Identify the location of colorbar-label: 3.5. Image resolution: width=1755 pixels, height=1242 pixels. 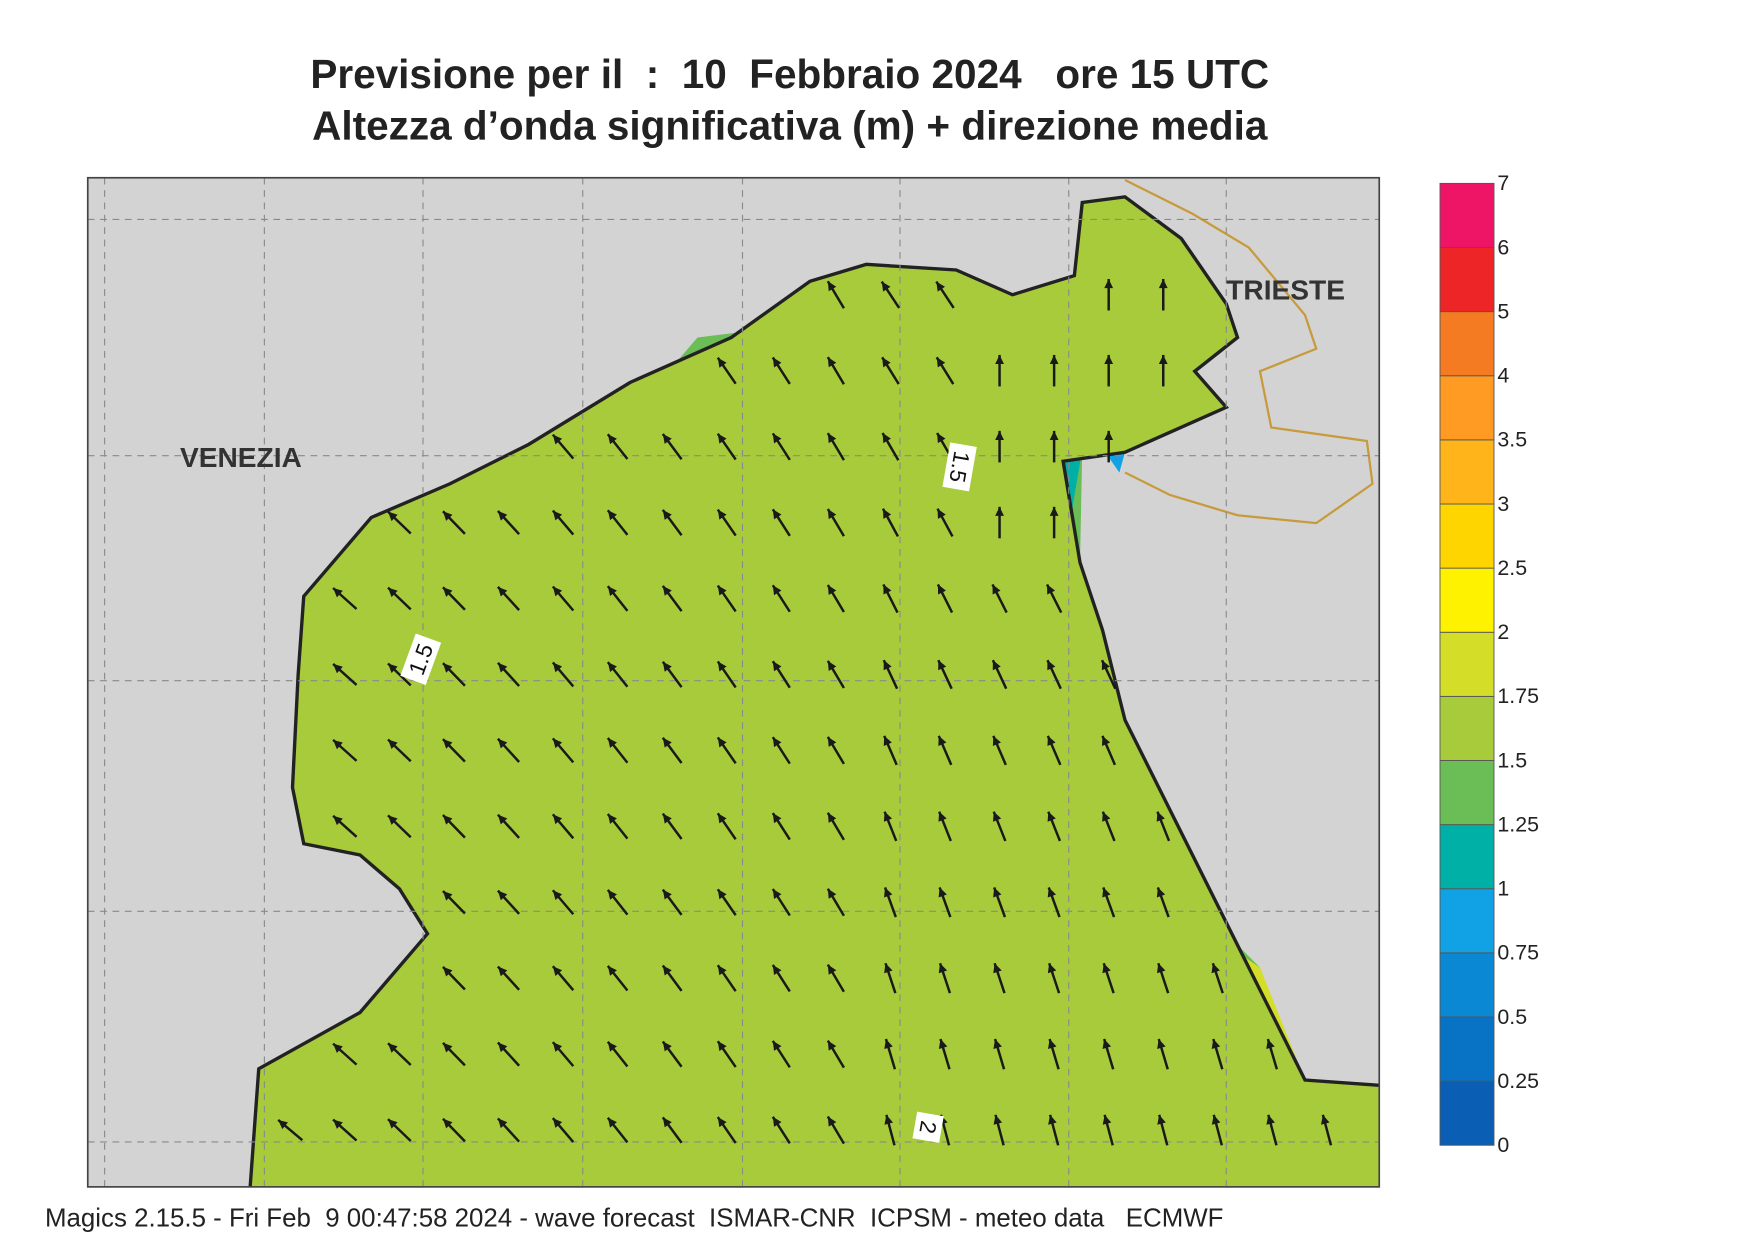
(1512, 440).